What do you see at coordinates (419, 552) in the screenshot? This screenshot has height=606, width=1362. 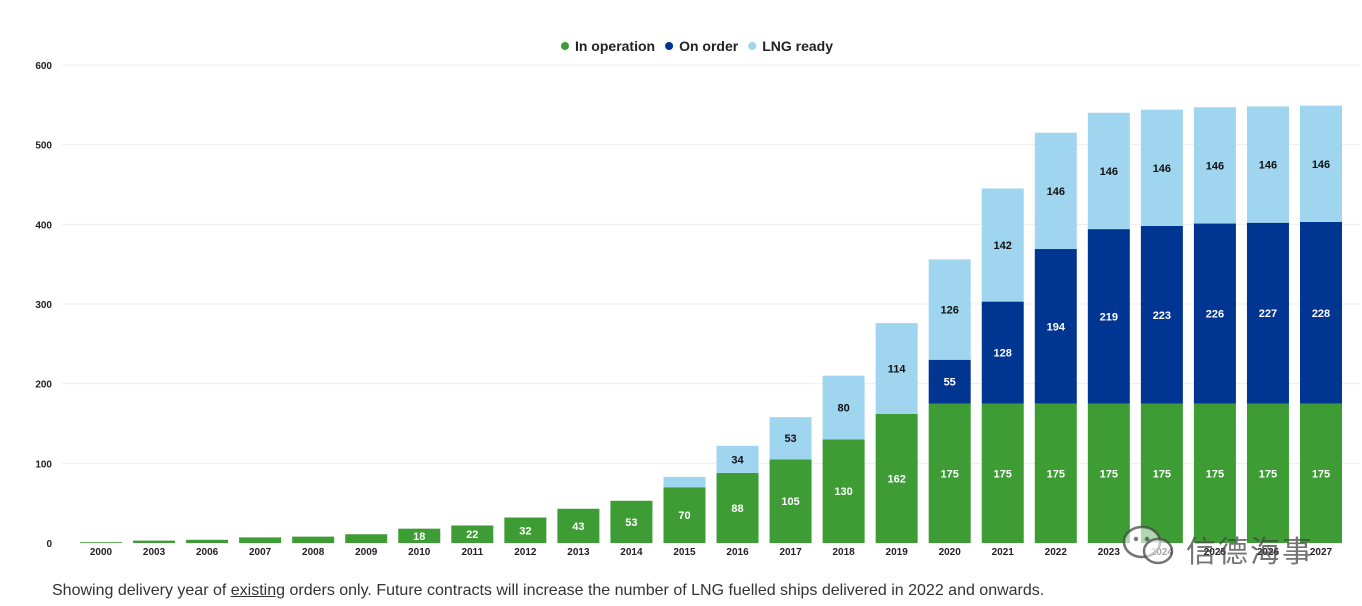 I see `x-tick-label: 2010` at bounding box center [419, 552].